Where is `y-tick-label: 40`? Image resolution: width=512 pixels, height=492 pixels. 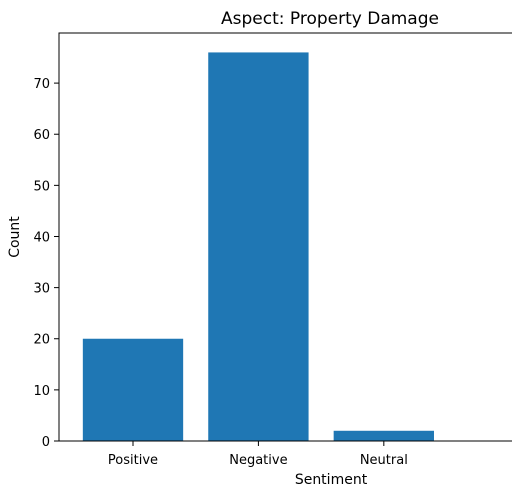
y-tick-label: 40 is located at coordinates (41, 237).